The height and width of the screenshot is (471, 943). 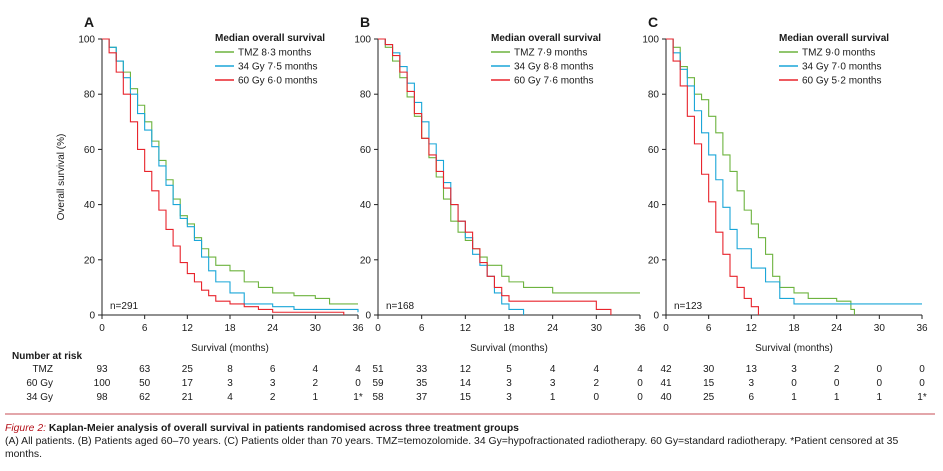 I want to click on at-risk-title: Number at risk, so click(x=47, y=356).